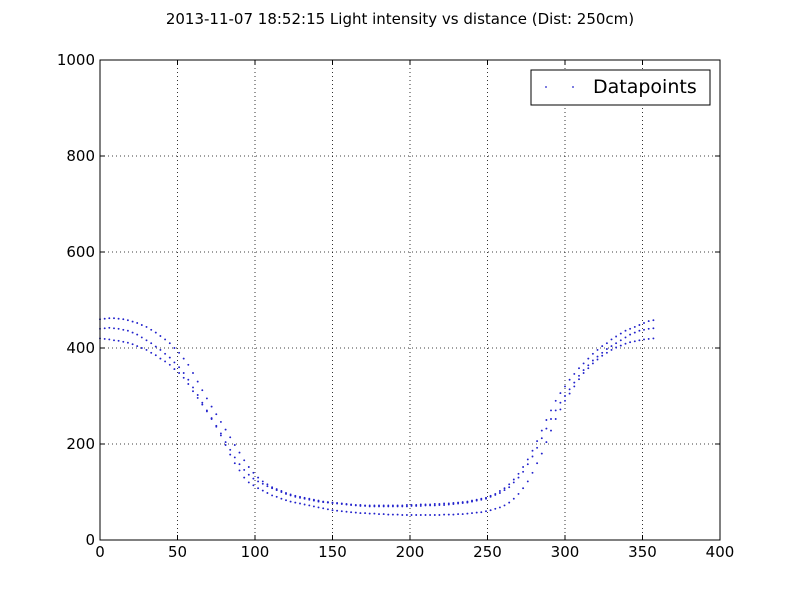 The image size is (800, 600). What do you see at coordinates (255, 552) in the screenshot?
I see `x-tick-label: 100` at bounding box center [255, 552].